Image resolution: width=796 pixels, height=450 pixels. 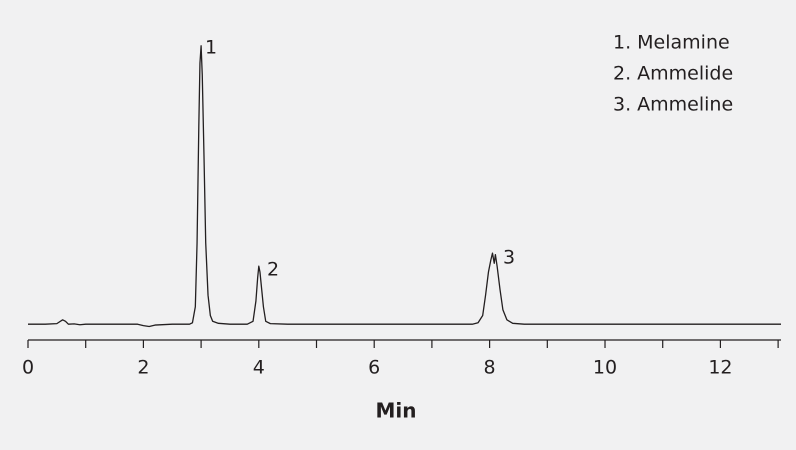 What do you see at coordinates (671, 43) in the screenshot?
I see `legend-entry: 1. Melamine` at bounding box center [671, 43].